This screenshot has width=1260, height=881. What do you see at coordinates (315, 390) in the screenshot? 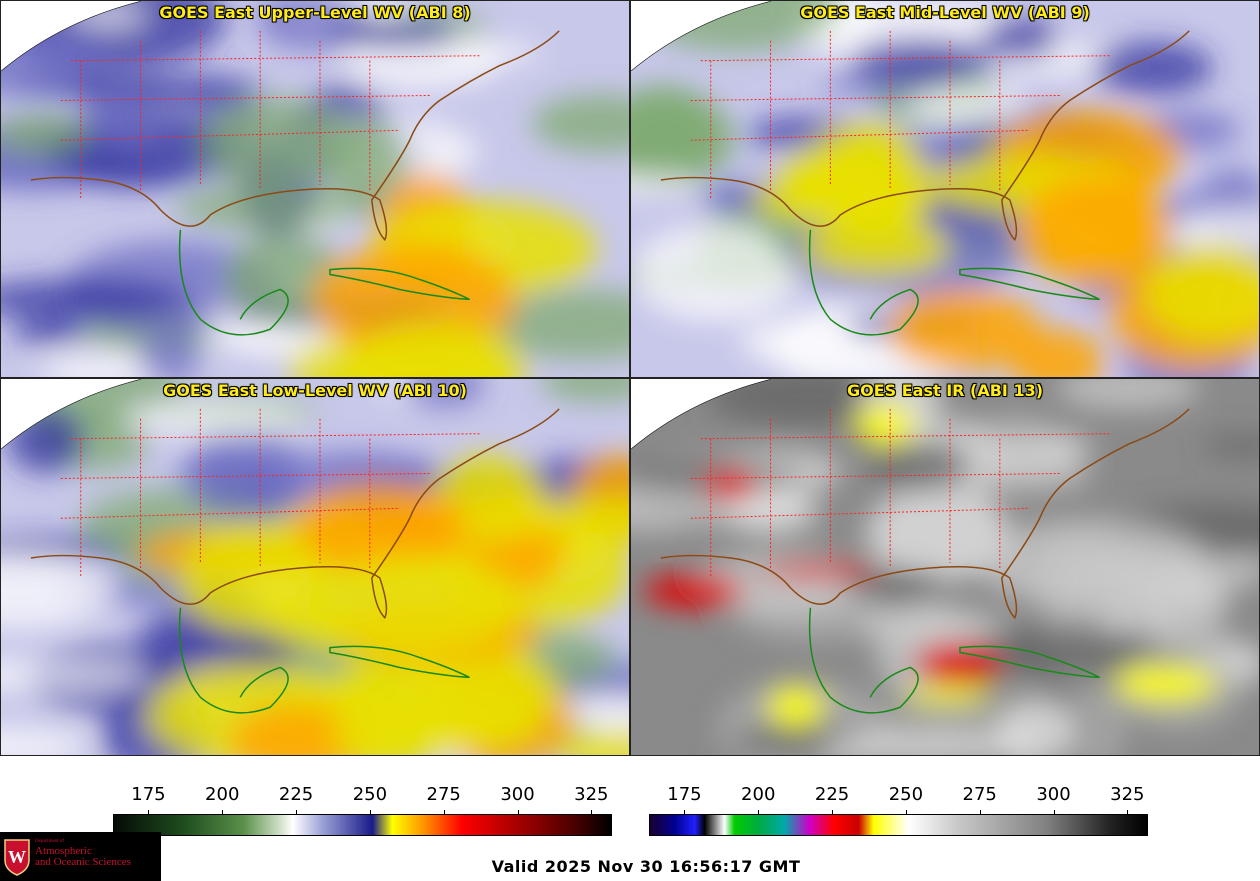
I see `panel-title: GOES East Low-Level WV (ABI 10)` at bounding box center [315, 390].